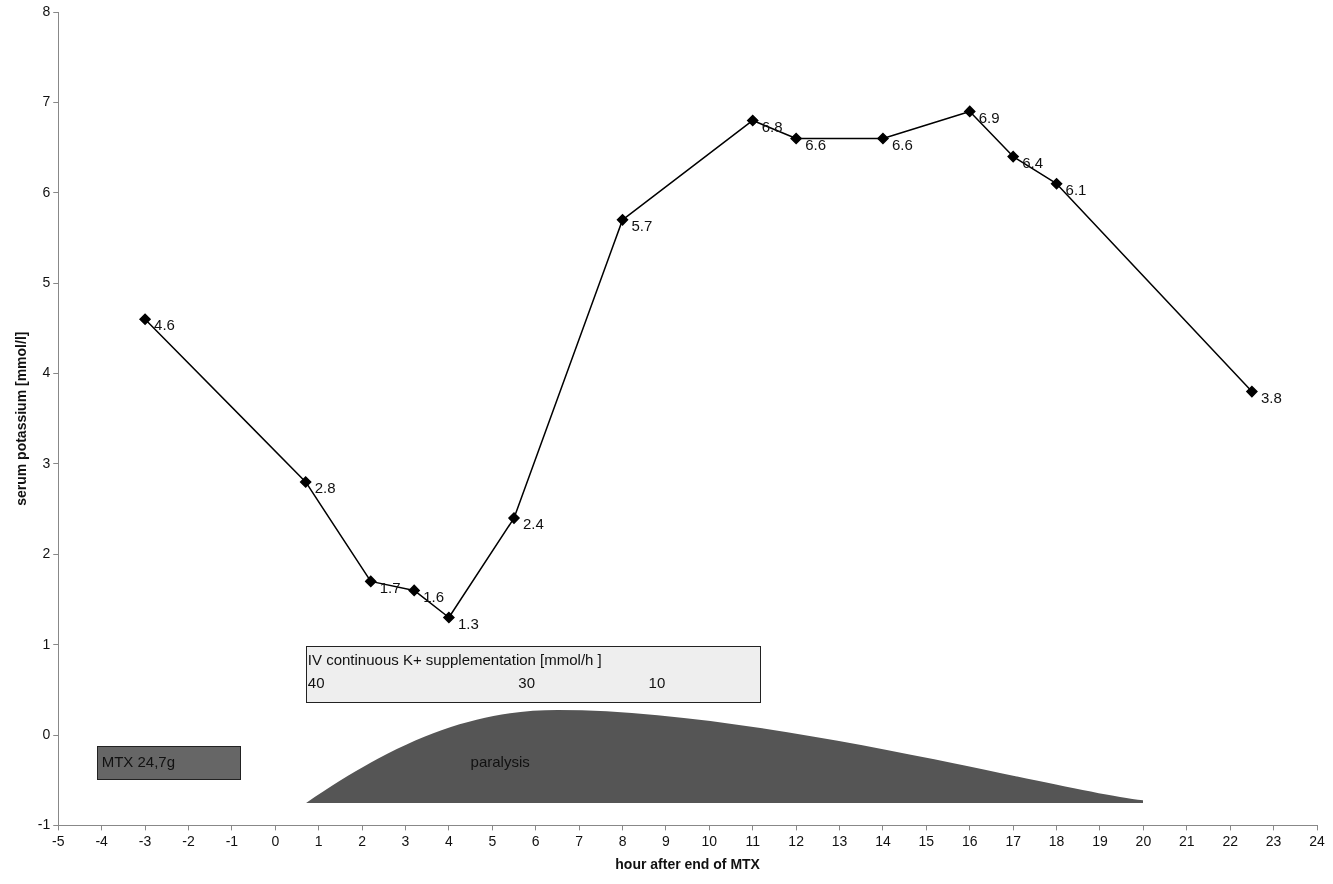 This screenshot has width=1333, height=884. I want to click on annotation: IV continuous K+ supplementation [mmol/h ], so click(454, 659).